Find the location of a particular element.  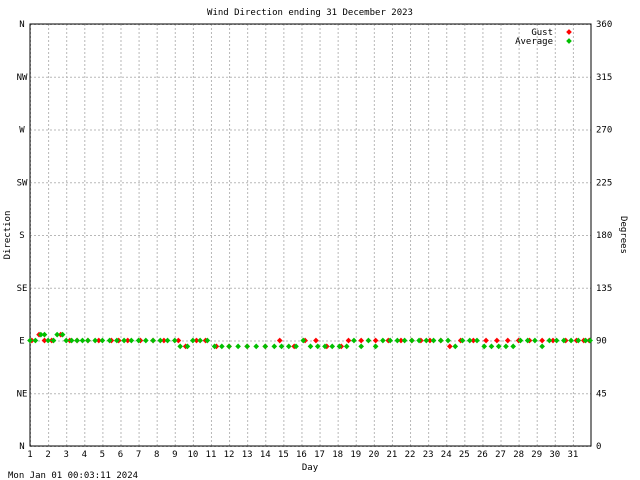

y-tick-label-right: 45 is located at coordinates (601, 394).